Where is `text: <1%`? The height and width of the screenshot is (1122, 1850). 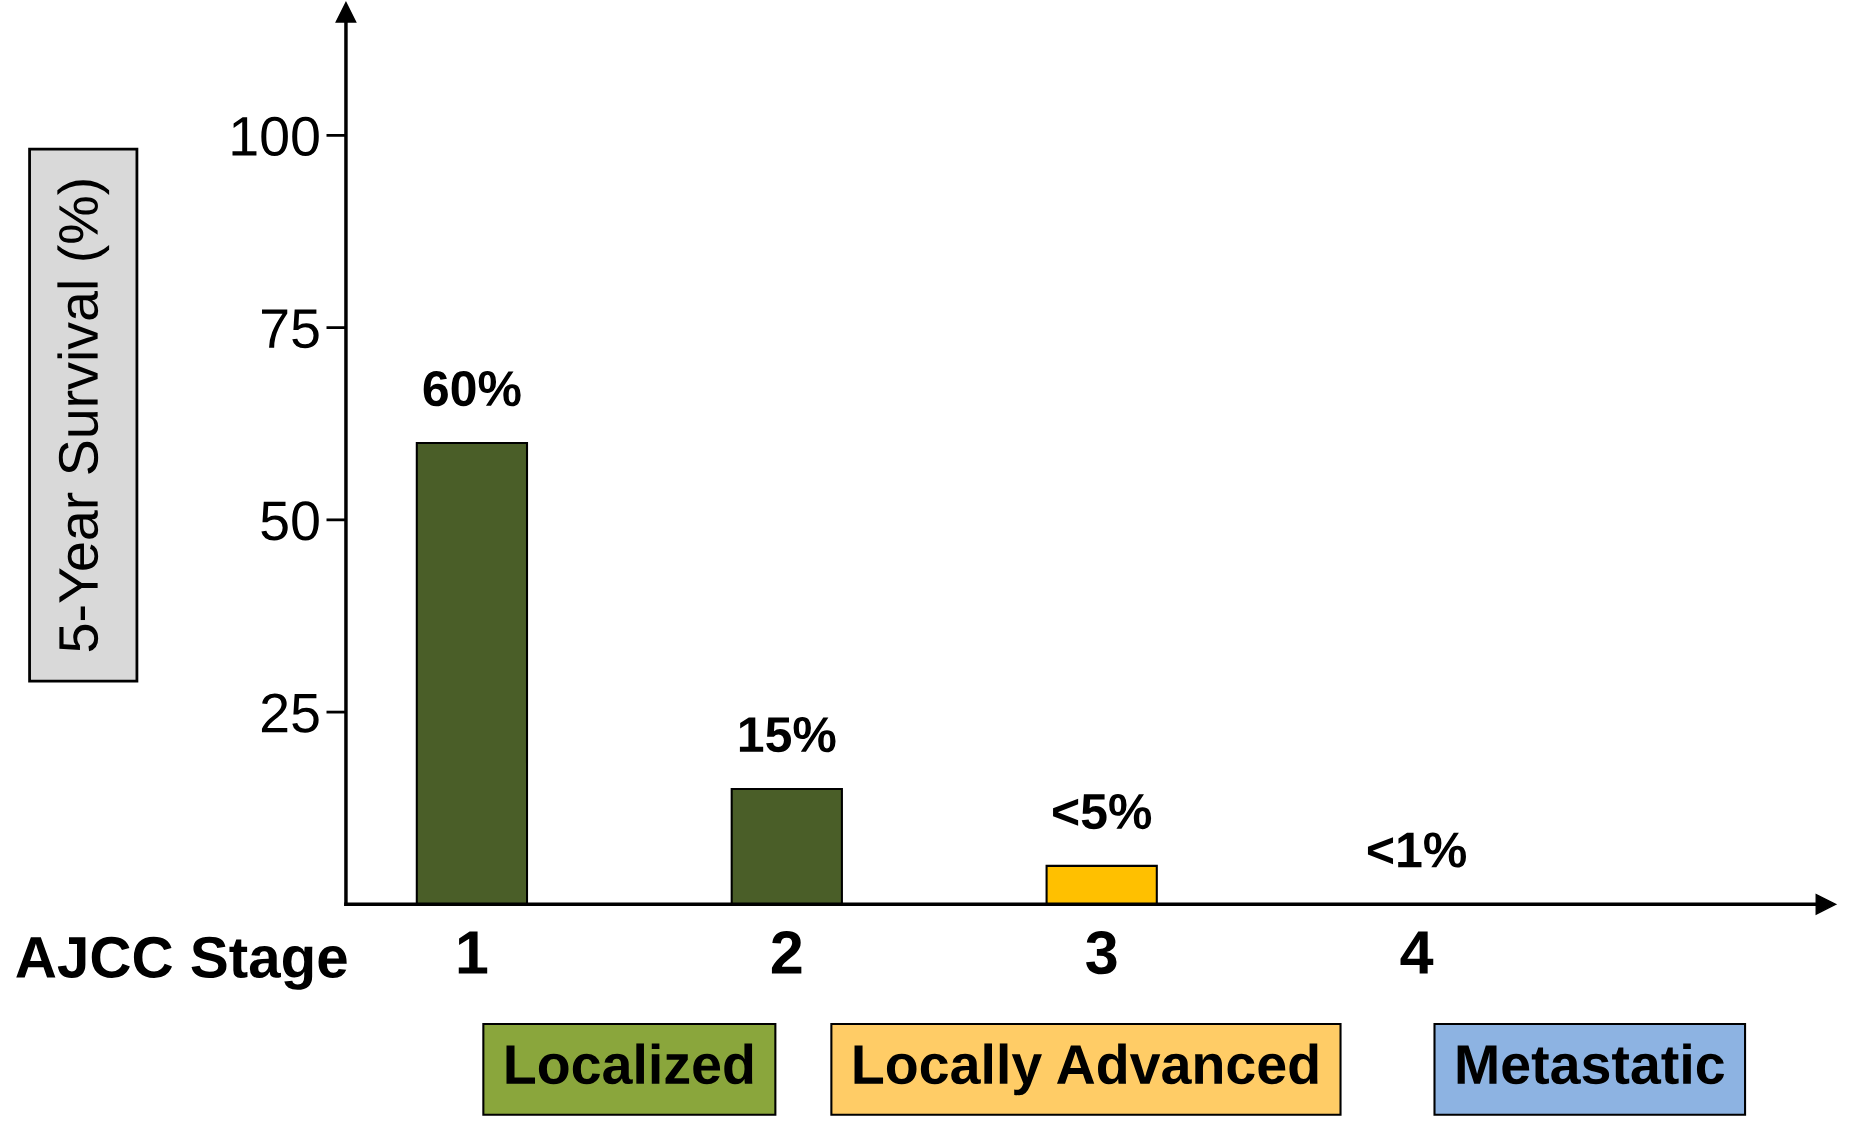 text: <1% is located at coordinates (1416, 850).